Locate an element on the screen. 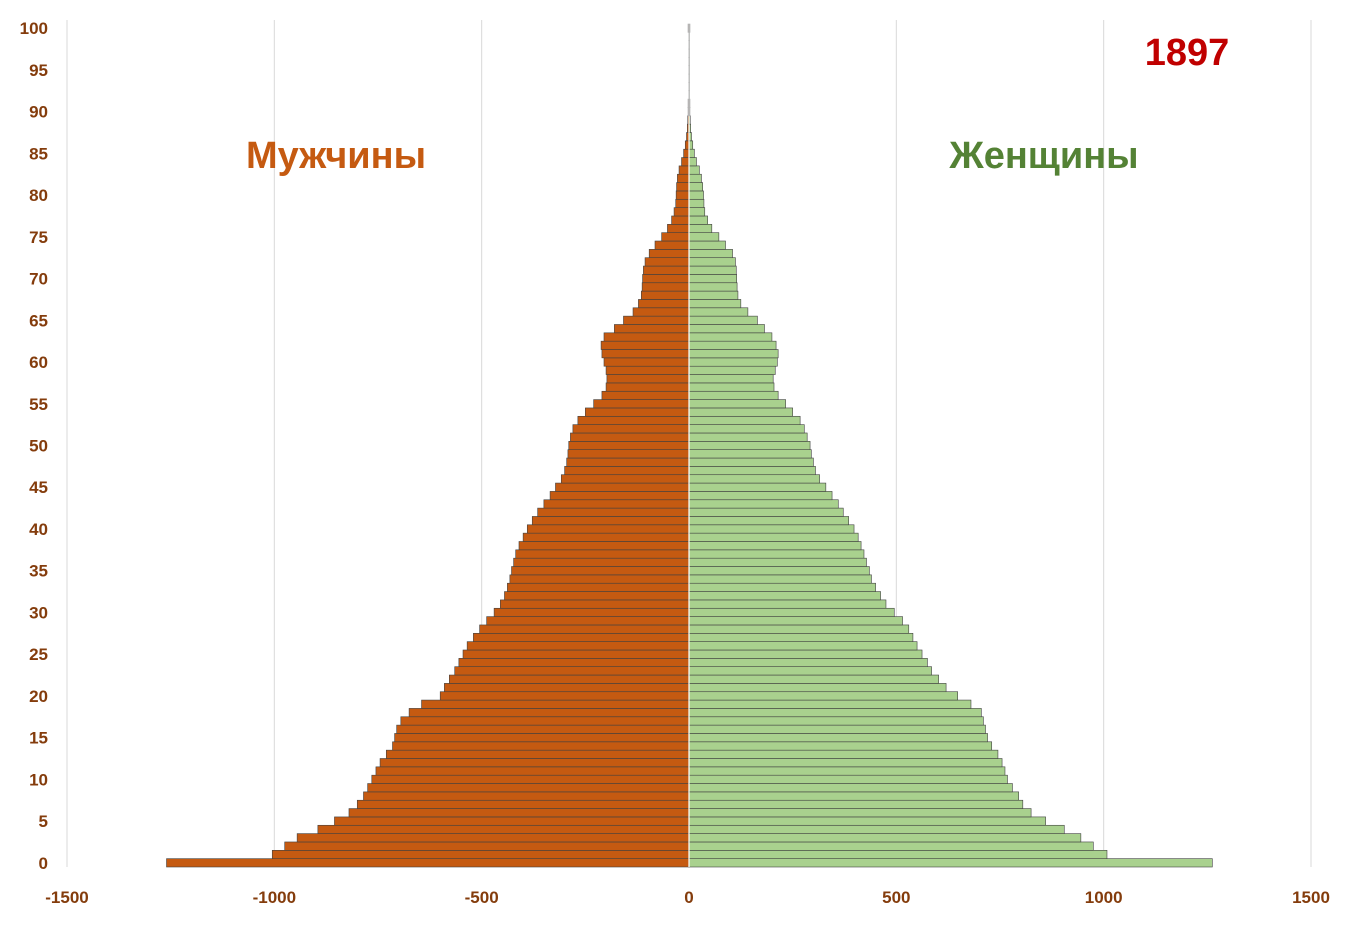 The width and height of the screenshot is (1360, 926). x-tick-label: -1000 is located at coordinates (274, 897).